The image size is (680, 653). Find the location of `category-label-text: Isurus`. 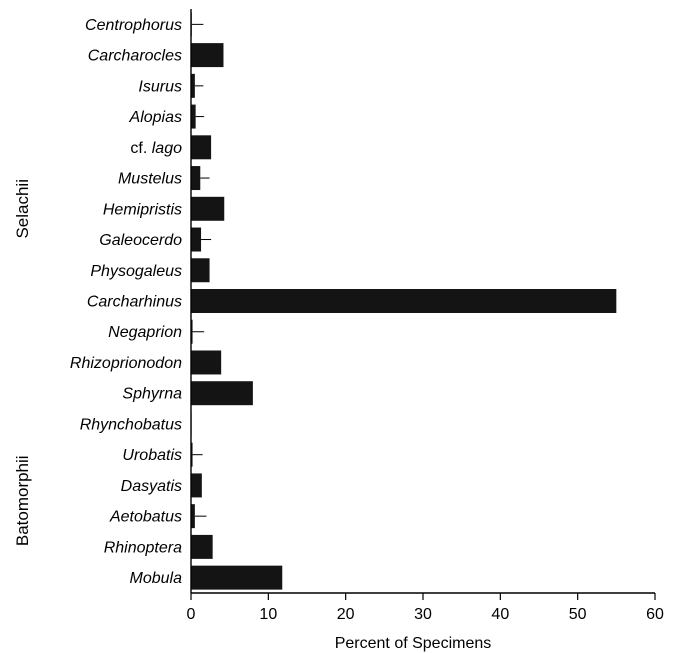

category-label-text: Isurus is located at coordinates (160, 86).